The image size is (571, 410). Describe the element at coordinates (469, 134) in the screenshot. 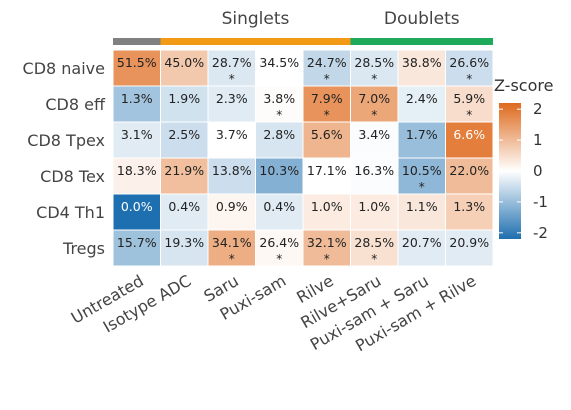

I see `cell-value-label: 6.6%` at that location.